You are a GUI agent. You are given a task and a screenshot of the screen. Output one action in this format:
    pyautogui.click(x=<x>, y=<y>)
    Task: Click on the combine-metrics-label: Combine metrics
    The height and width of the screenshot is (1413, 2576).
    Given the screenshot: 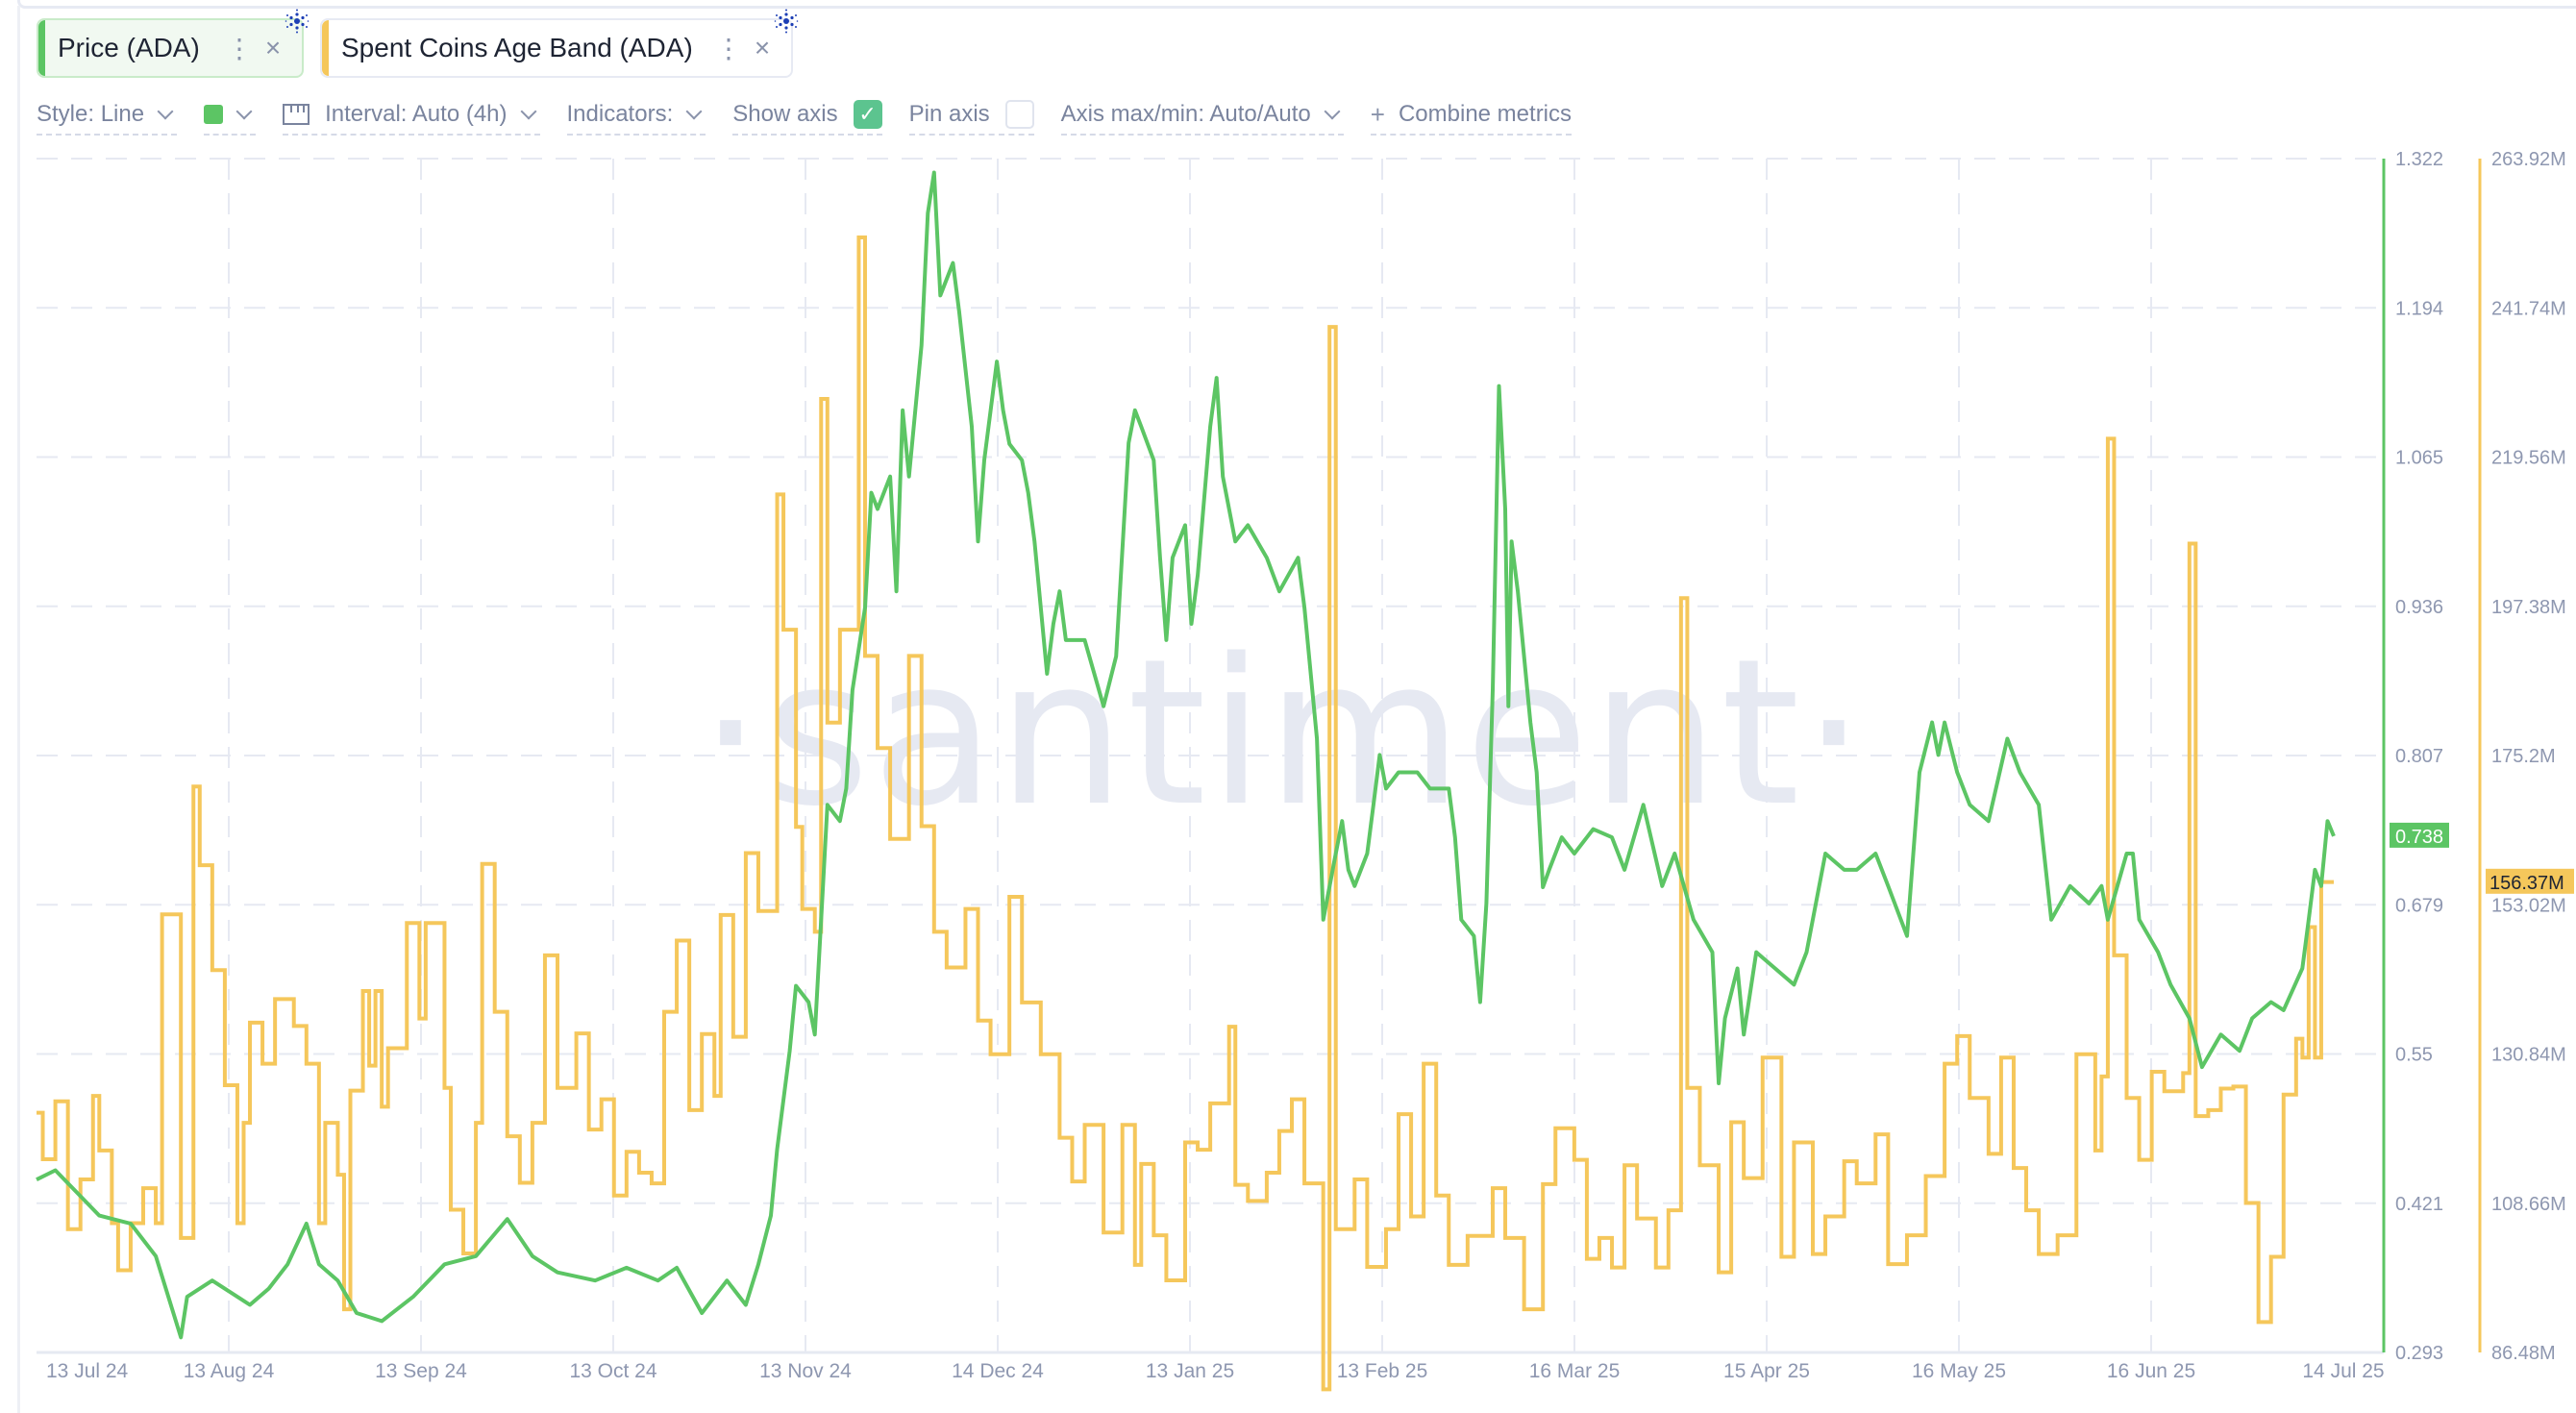 What is the action you would take?
    pyautogui.click(x=1486, y=114)
    